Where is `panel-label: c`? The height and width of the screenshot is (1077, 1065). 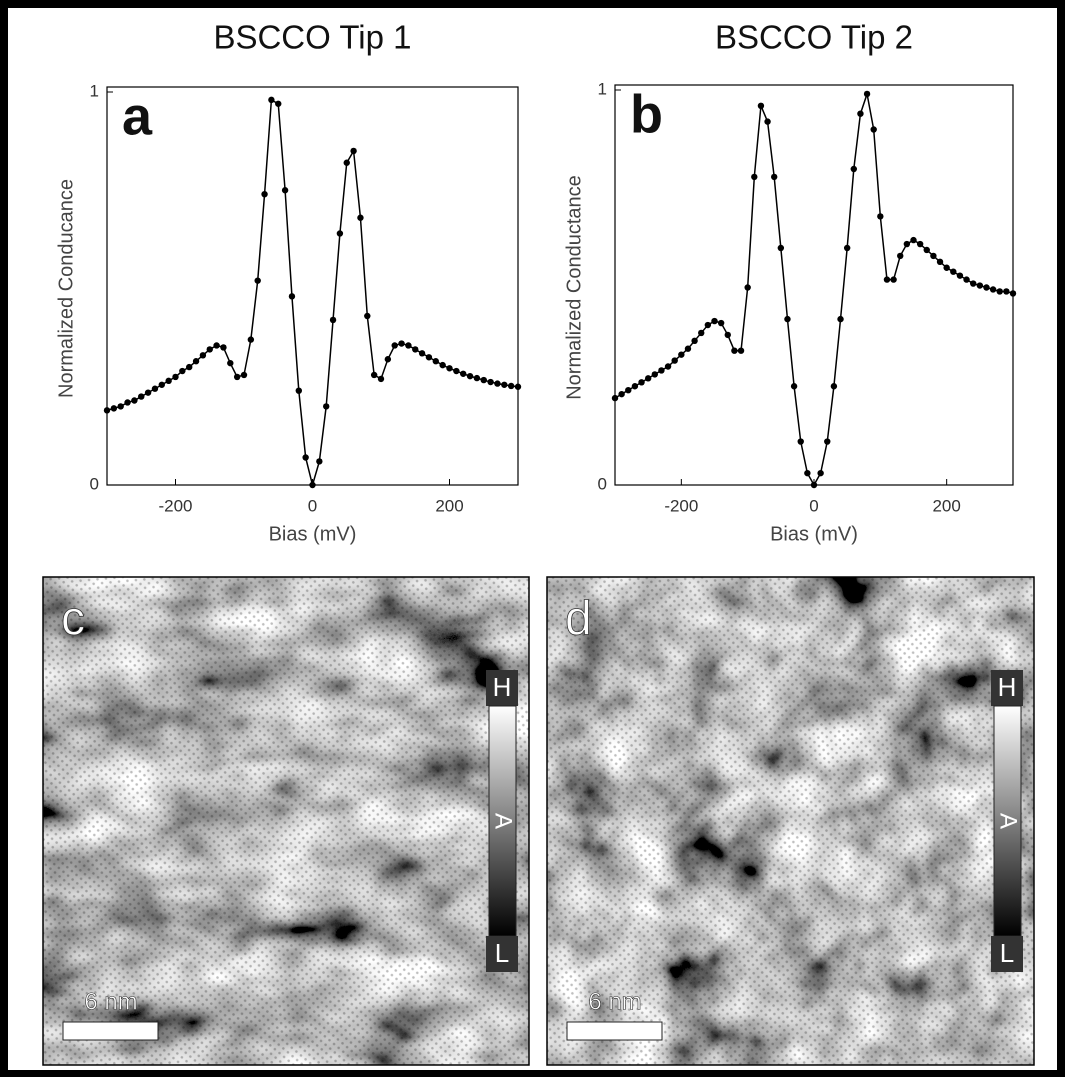
panel-label: c is located at coordinates (73, 619).